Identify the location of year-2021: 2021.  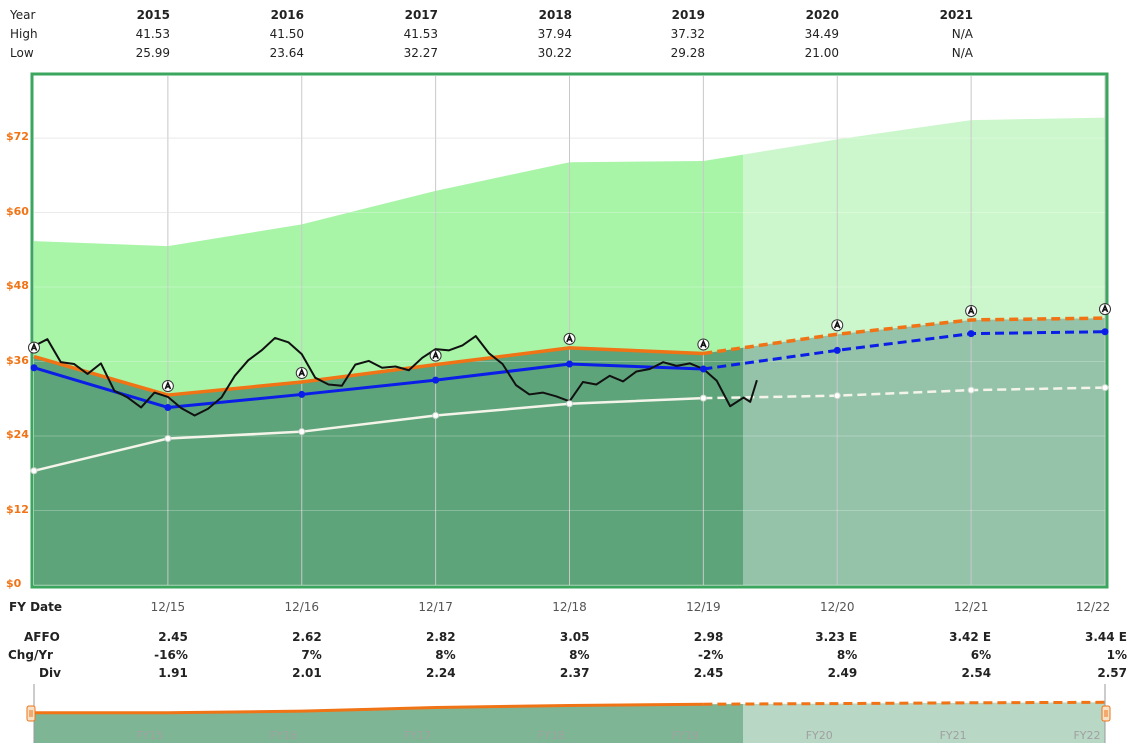
(956, 15).